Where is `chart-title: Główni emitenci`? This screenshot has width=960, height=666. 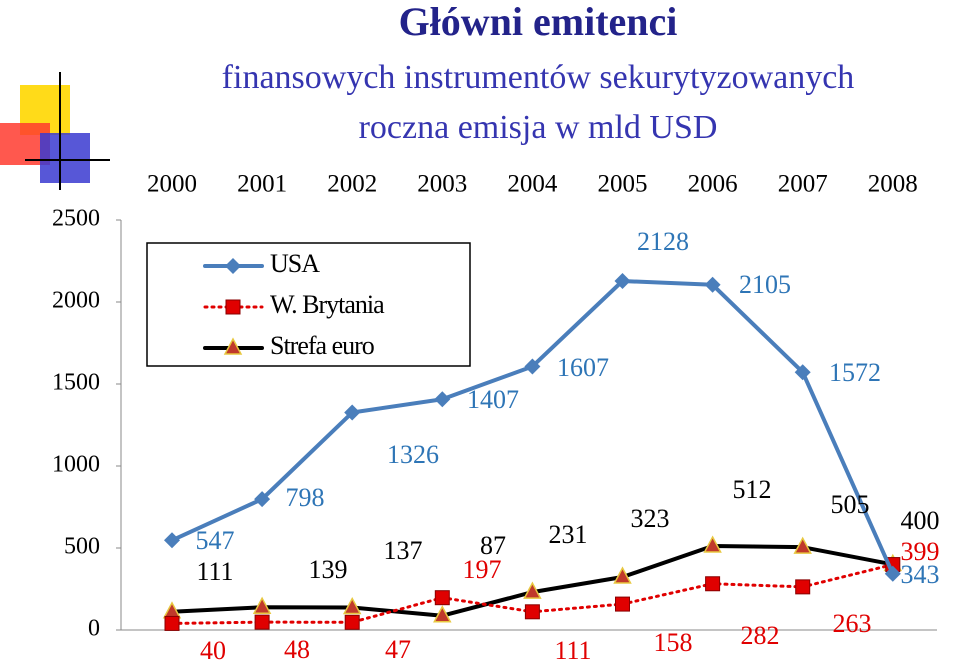 chart-title: Główni emitenci is located at coordinates (538, 22).